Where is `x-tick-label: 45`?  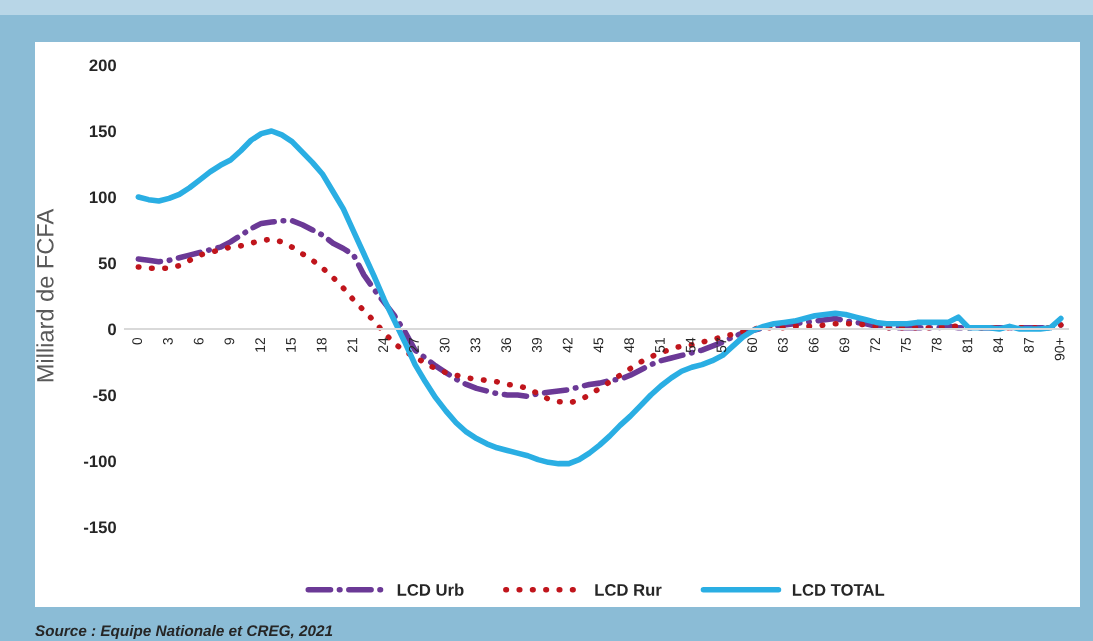
x-tick-label: 45 is located at coordinates (598, 345).